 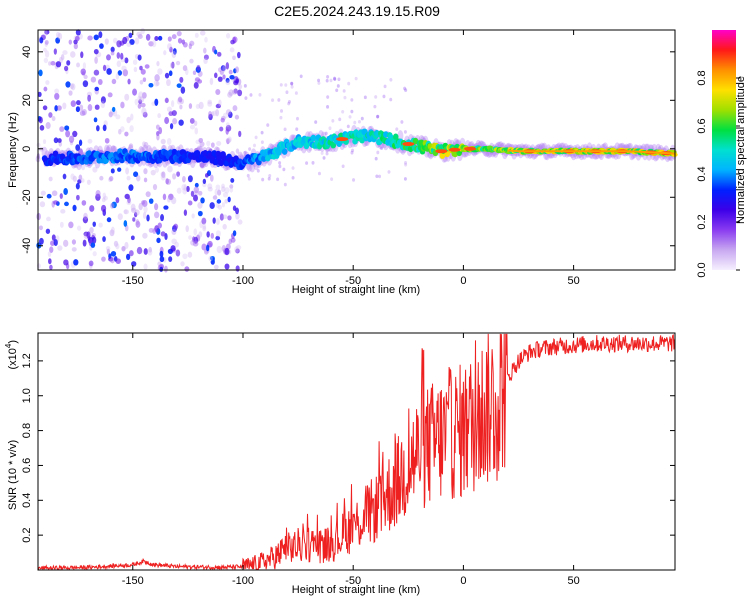 What do you see at coordinates (470, 148) in the screenshot?
I see `spectrogram-peak-point` at bounding box center [470, 148].